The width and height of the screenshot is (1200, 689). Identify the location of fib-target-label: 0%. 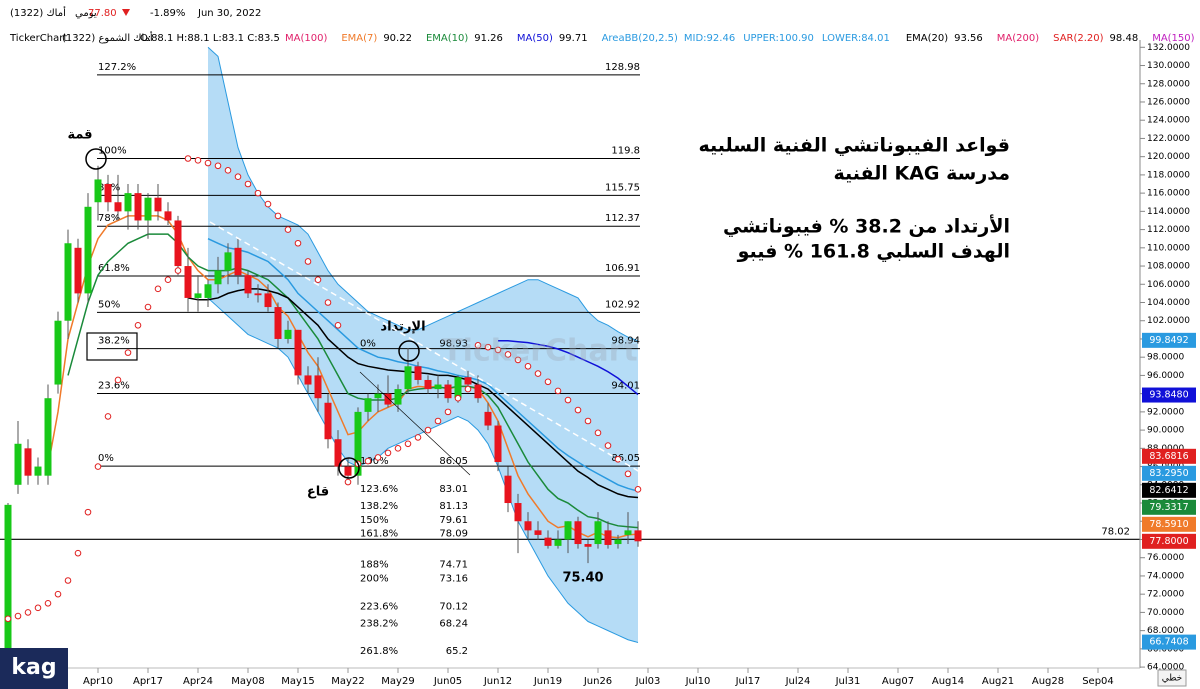
(368, 344).